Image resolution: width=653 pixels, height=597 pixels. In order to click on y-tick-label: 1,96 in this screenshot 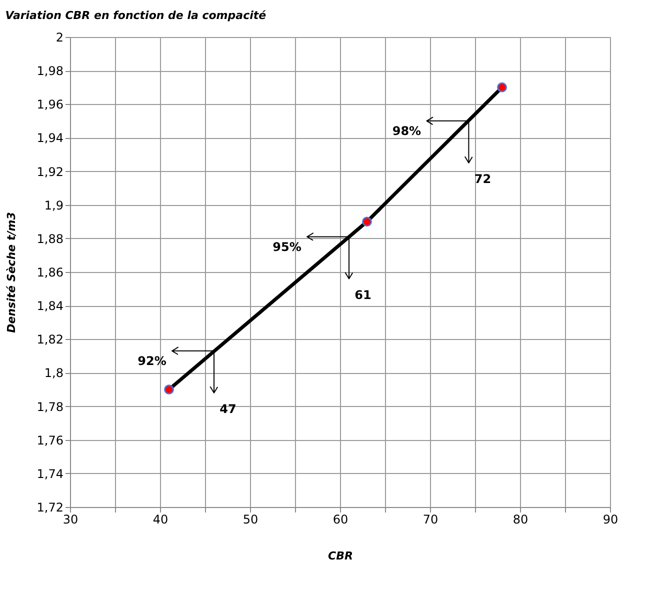, I will do `click(50, 105)`.